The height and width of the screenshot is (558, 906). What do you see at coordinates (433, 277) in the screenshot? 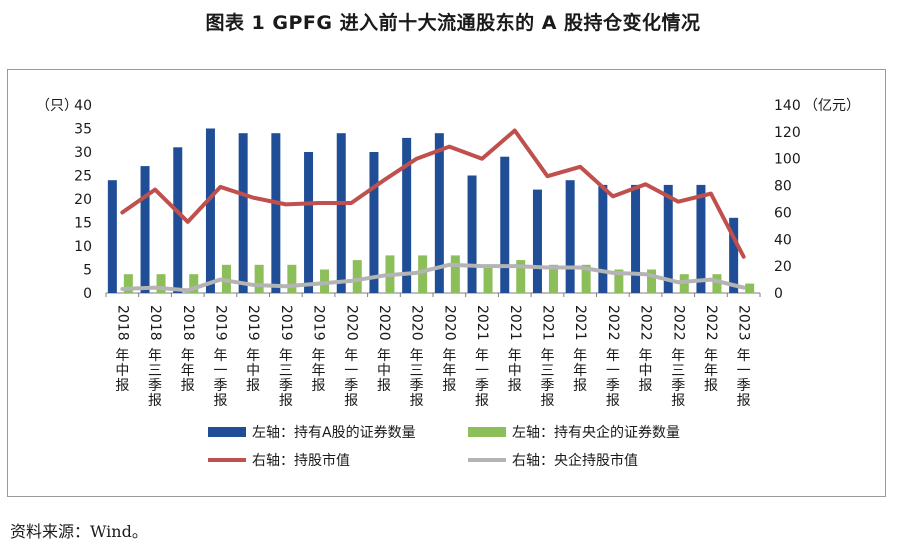
I see `line-soe-holding-value` at bounding box center [433, 277].